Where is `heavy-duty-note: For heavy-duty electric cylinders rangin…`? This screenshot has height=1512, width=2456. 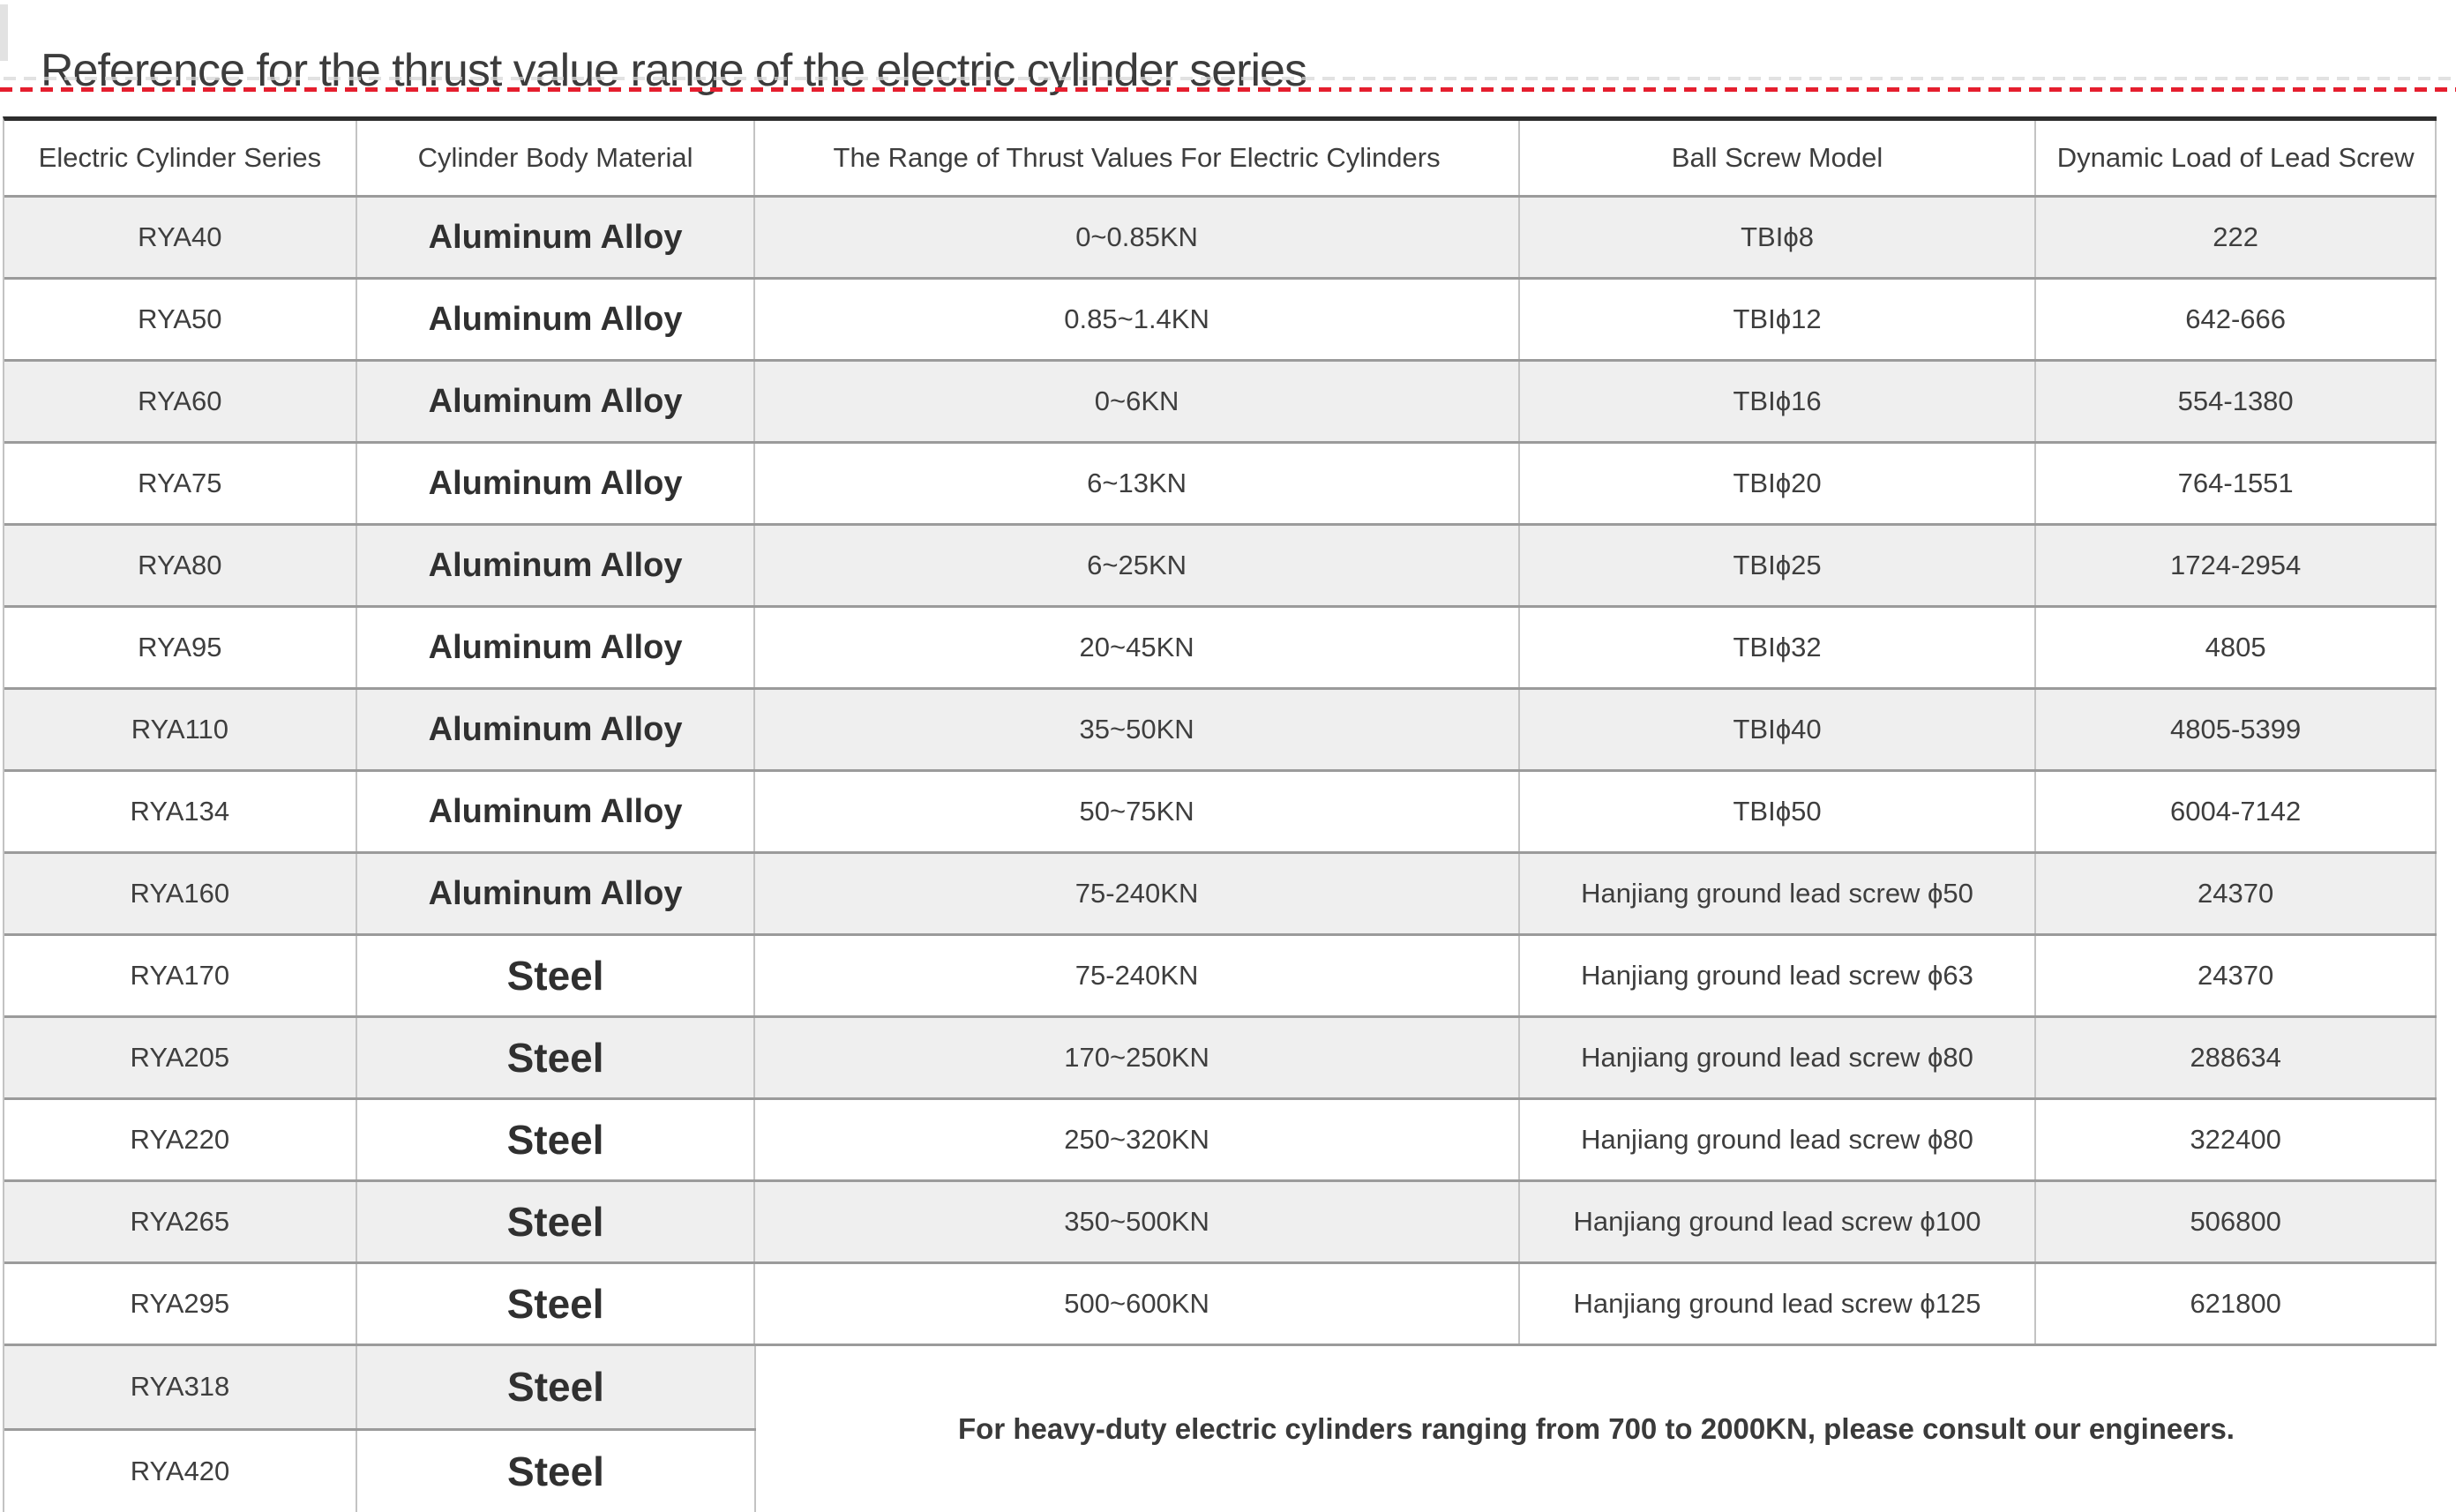
heavy-duty-note: For heavy-duty electric cylinders rangin… is located at coordinates (1596, 1429).